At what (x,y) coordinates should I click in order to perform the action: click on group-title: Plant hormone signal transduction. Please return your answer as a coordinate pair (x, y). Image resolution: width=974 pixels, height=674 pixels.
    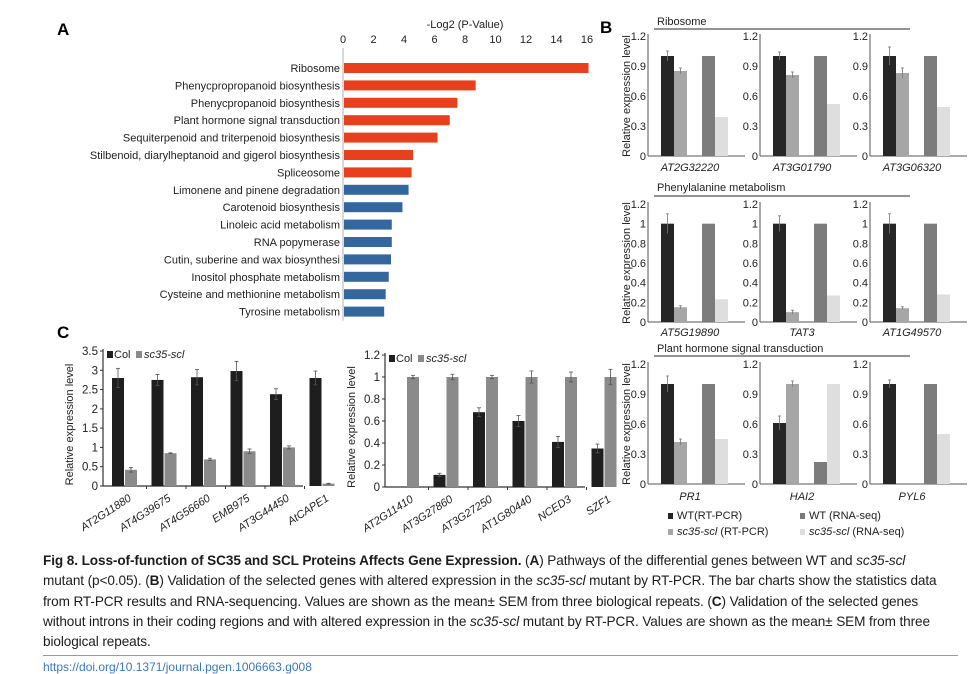
    Looking at the image, I should click on (740, 349).